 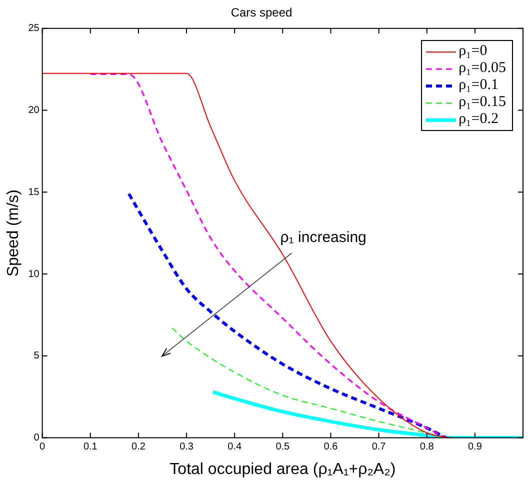 I want to click on x-tick-label: 0.5, so click(x=283, y=447).